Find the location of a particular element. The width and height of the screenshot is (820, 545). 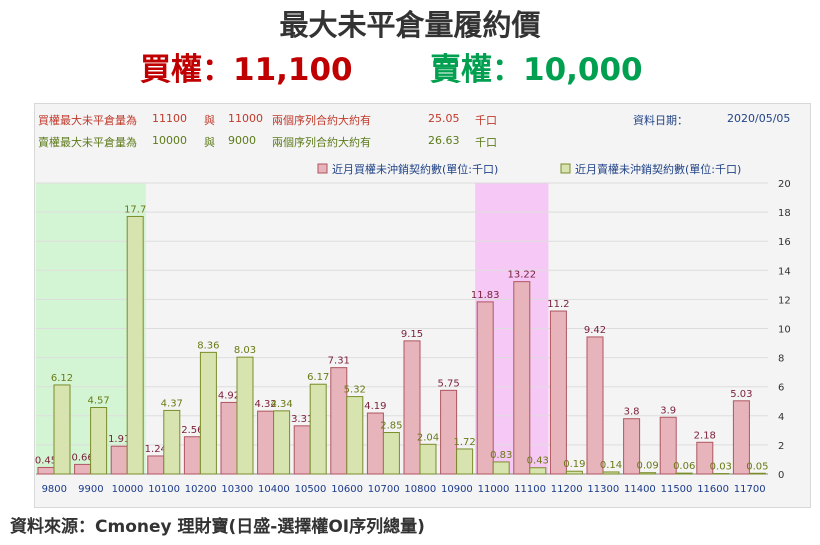

put-info-label: 賣權最大未平倉量為 is located at coordinates (87, 142).